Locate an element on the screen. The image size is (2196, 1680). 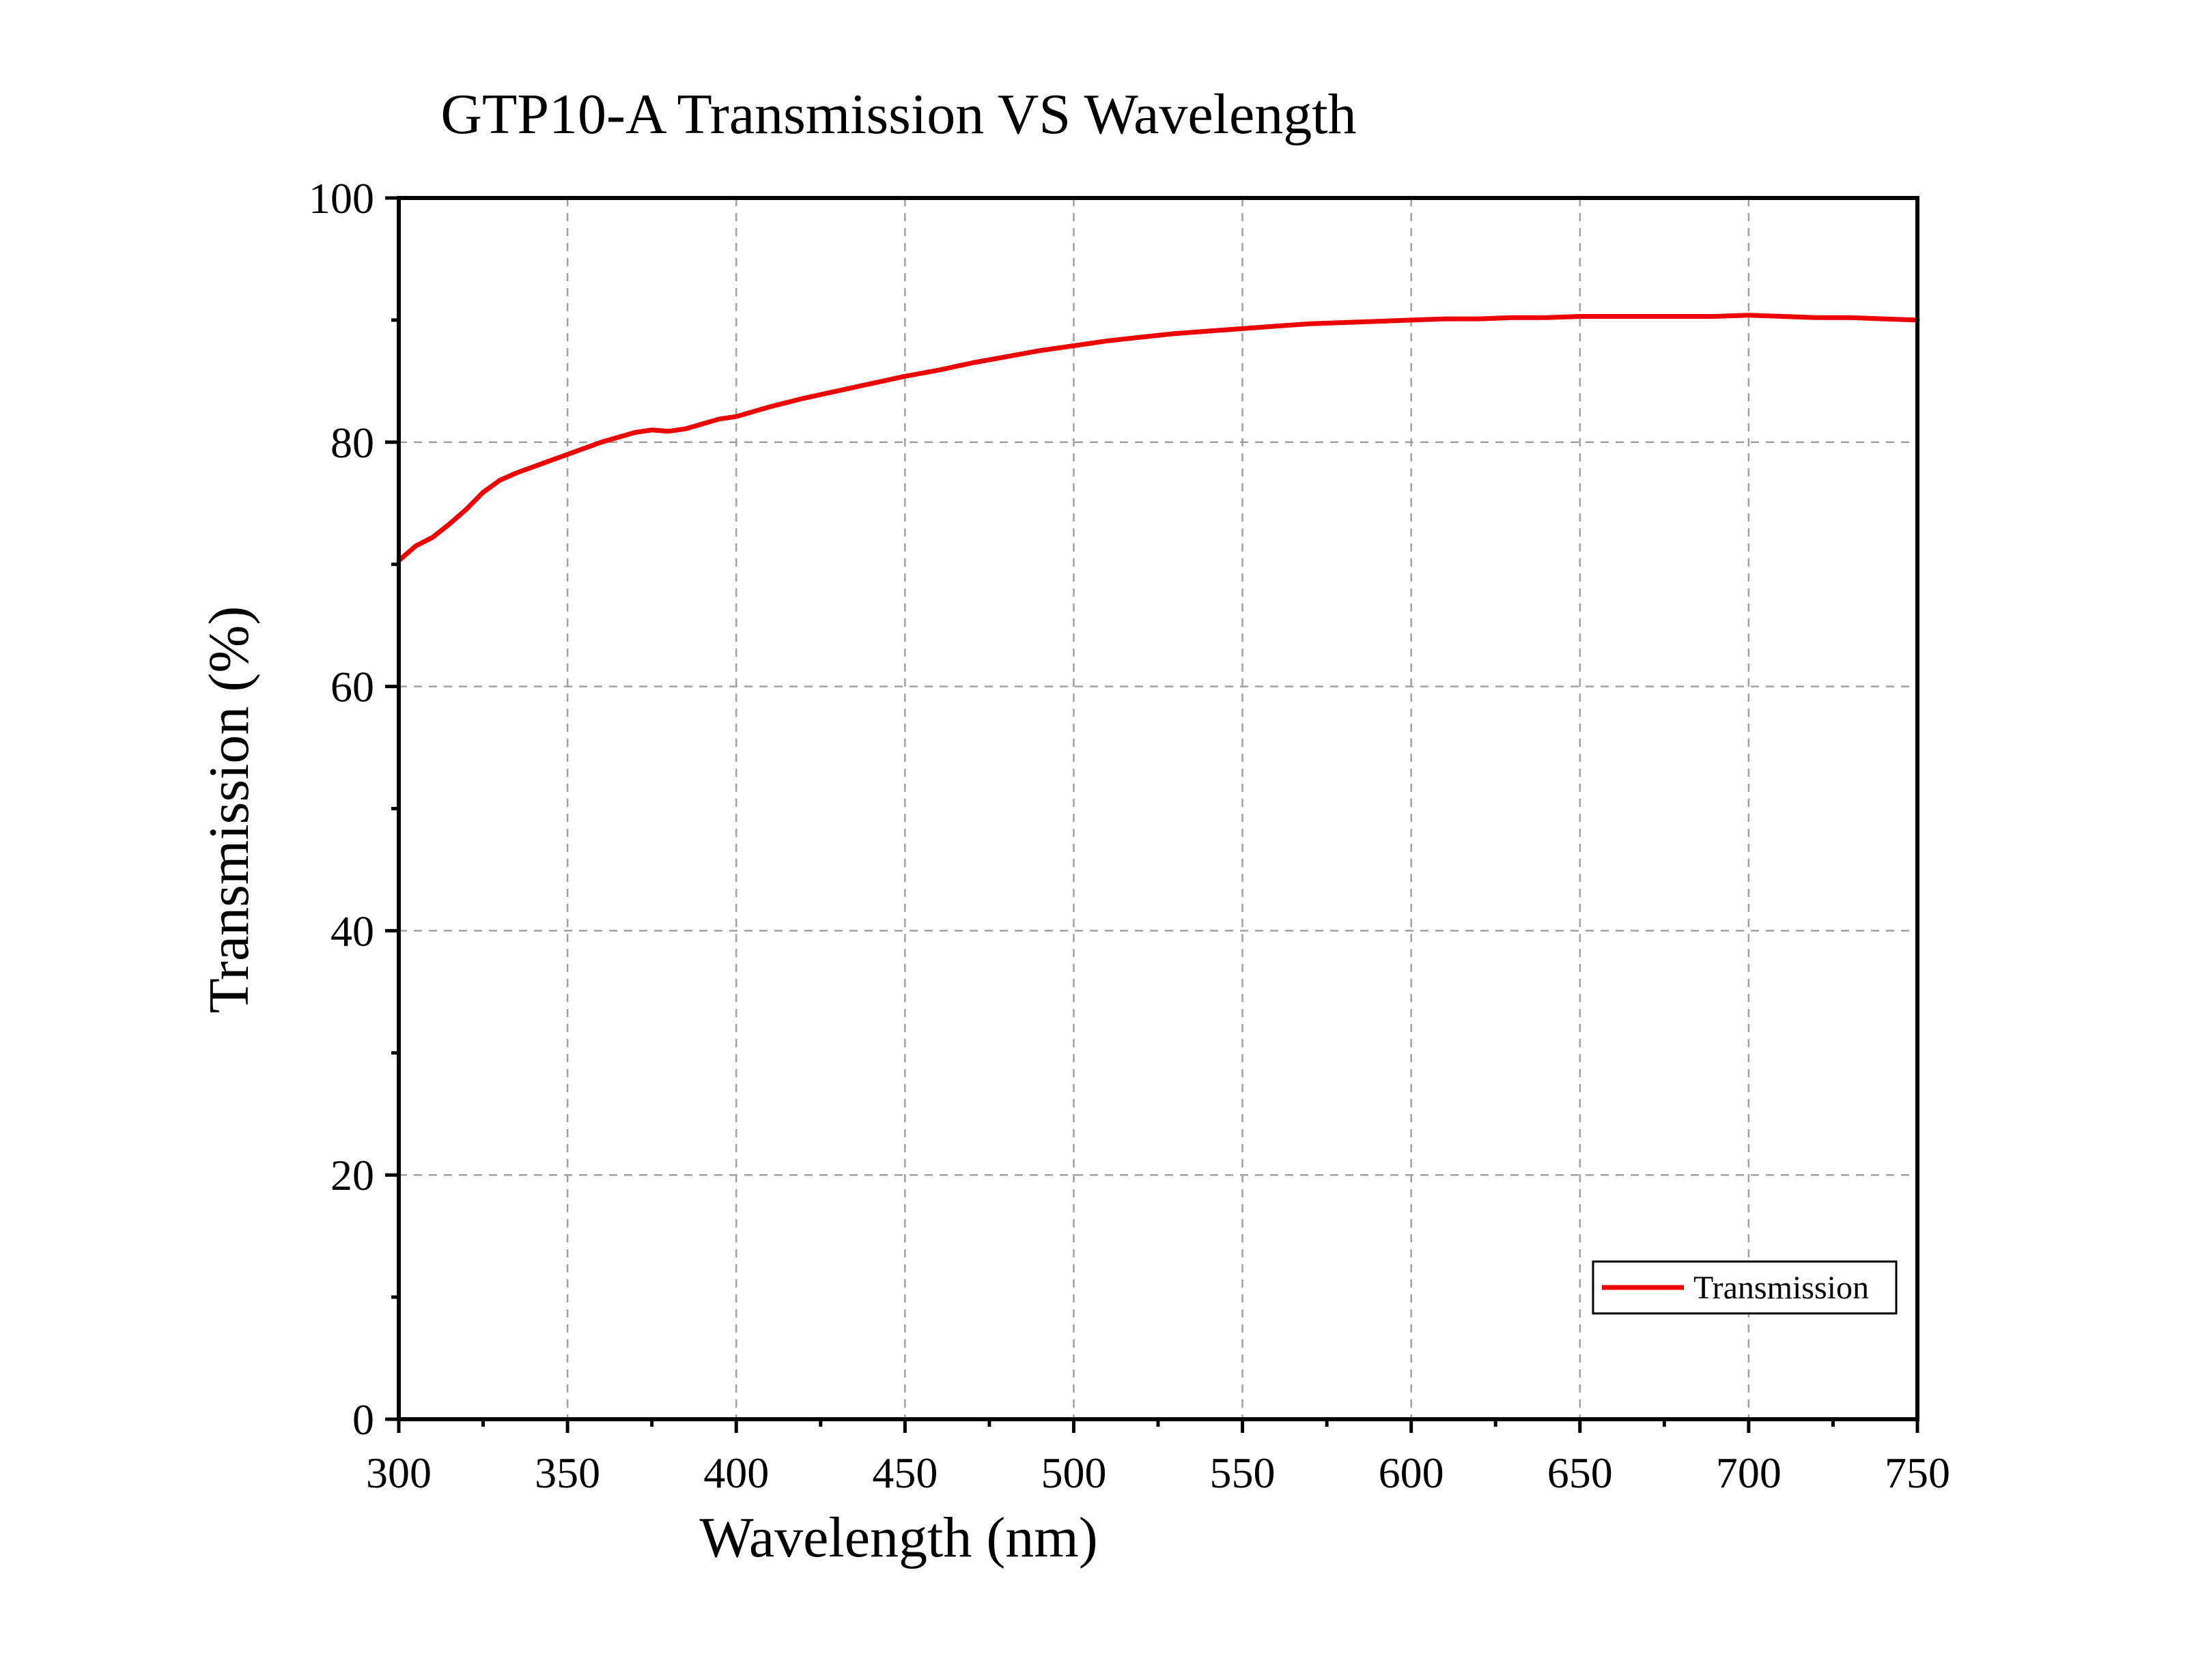
x-tick-label: 450 is located at coordinates (905, 1473).